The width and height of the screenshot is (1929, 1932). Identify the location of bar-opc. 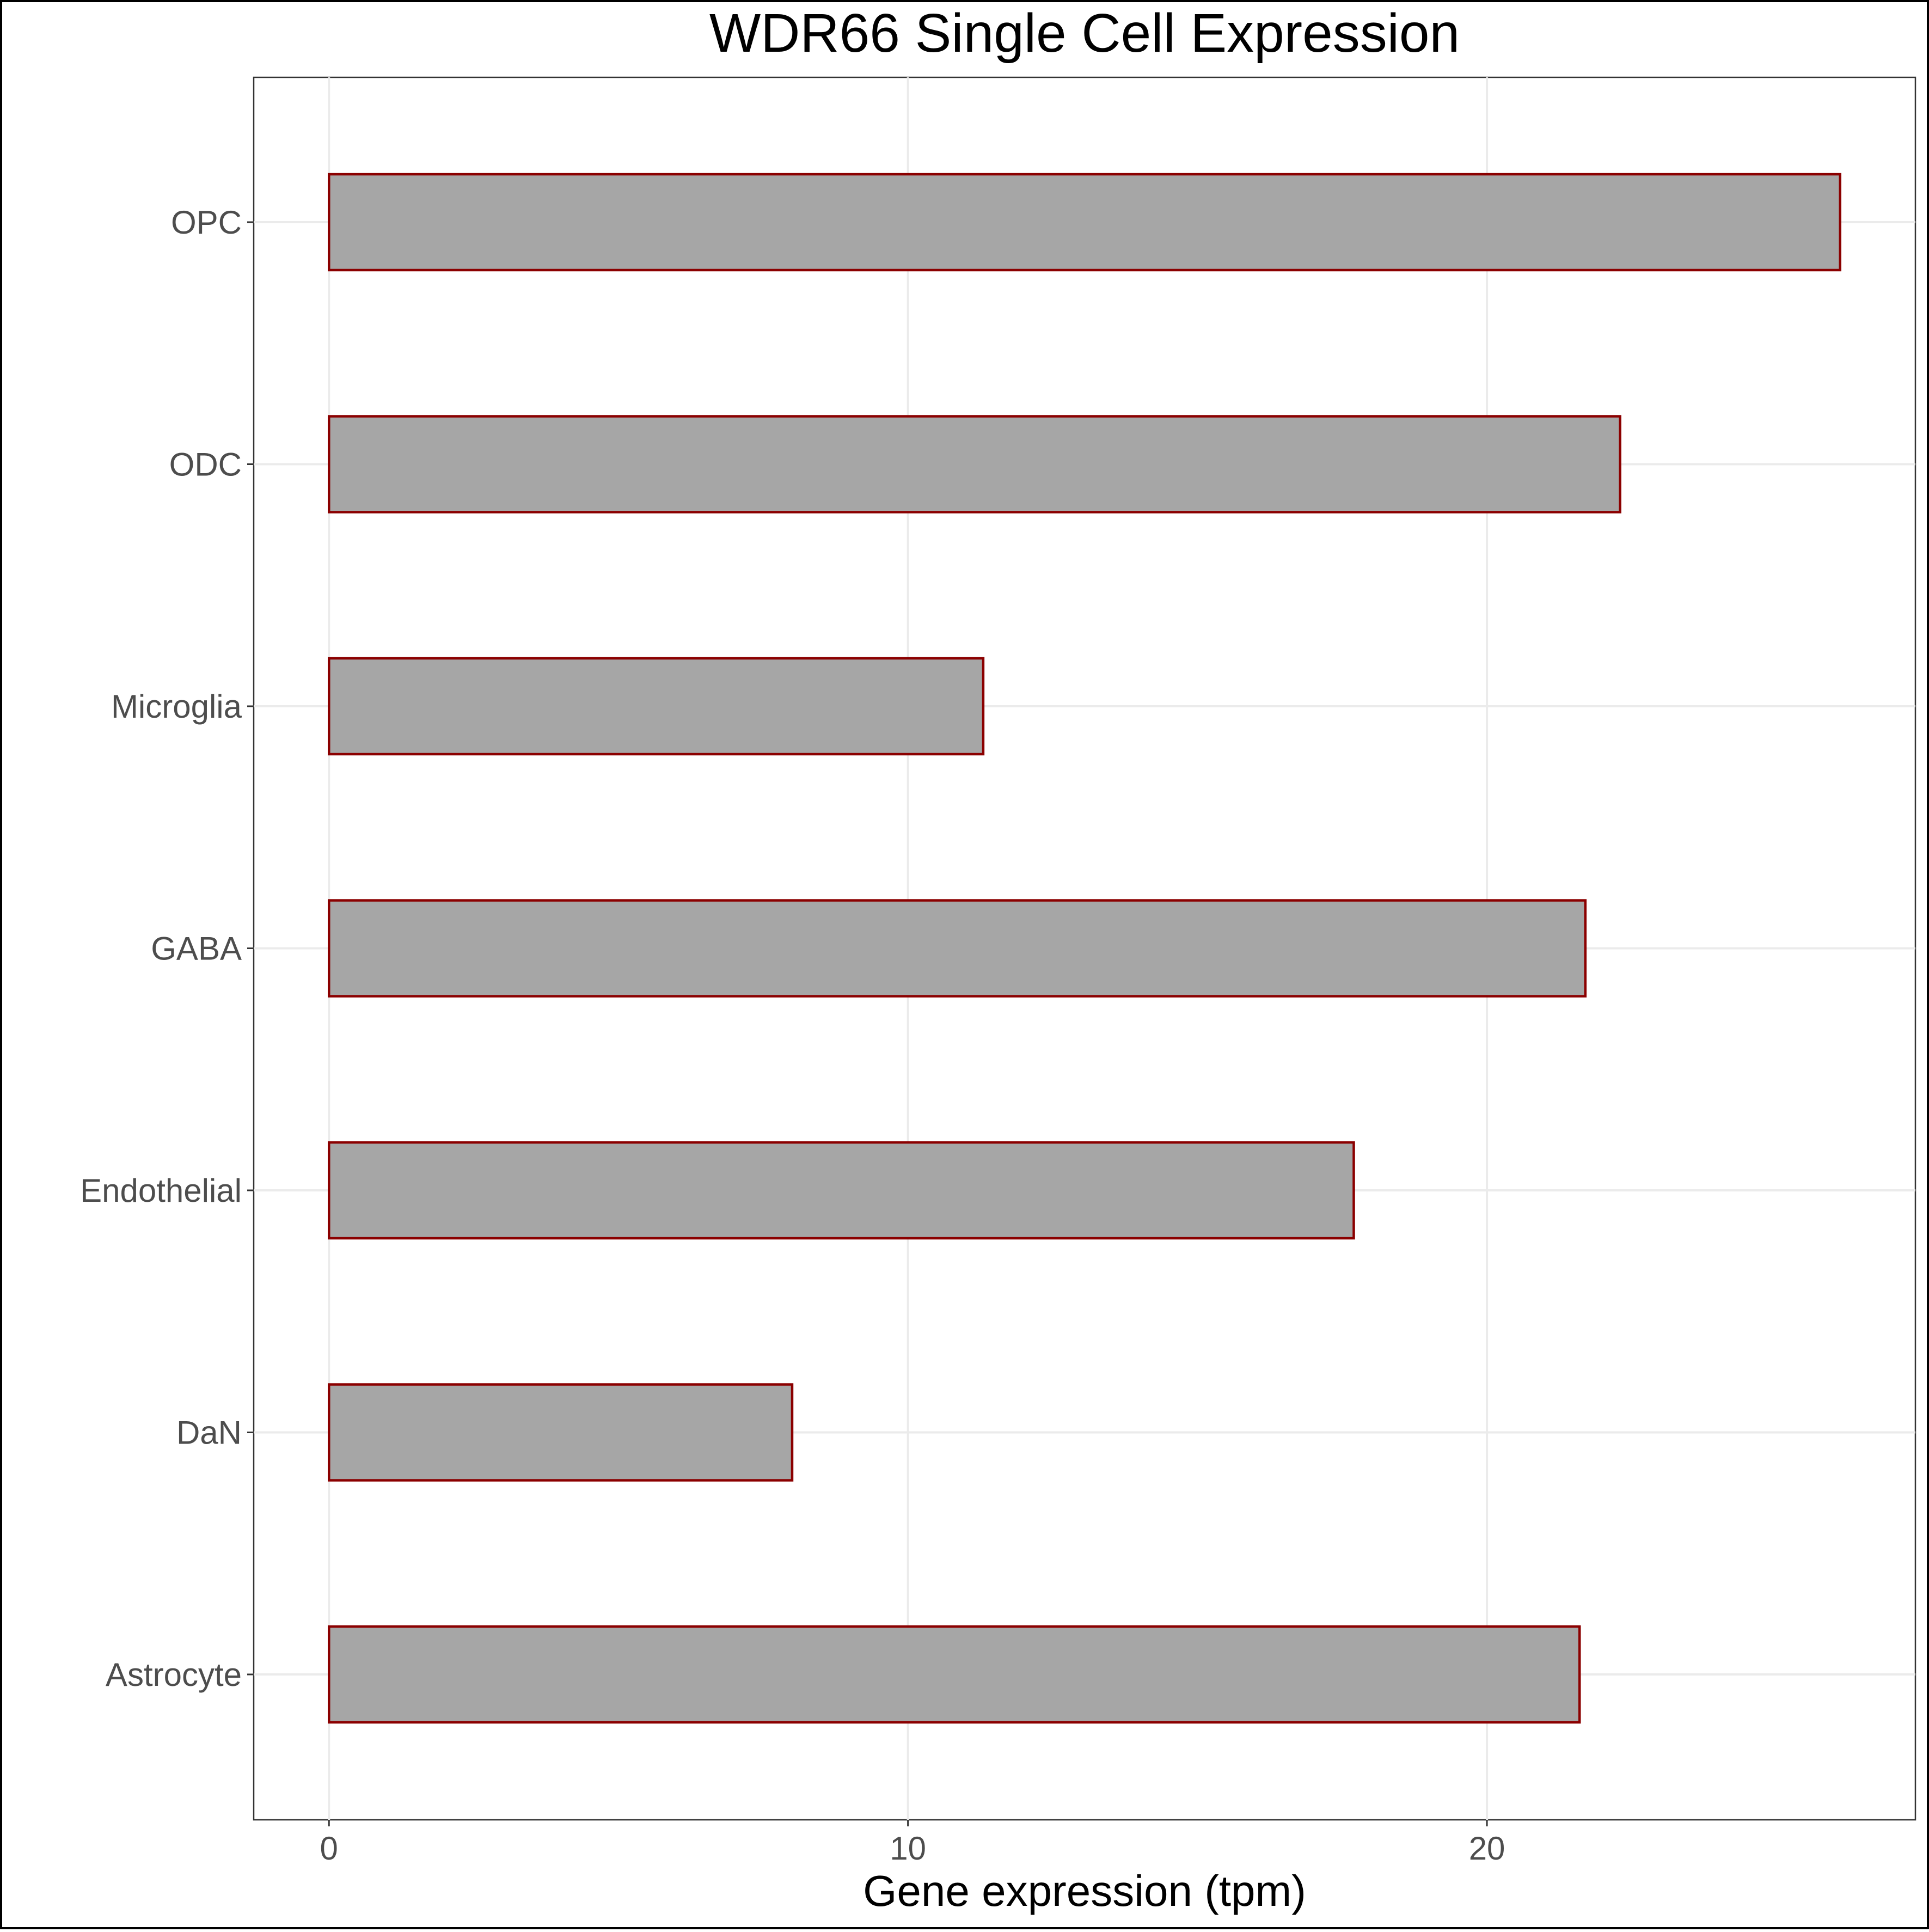
(1084, 223).